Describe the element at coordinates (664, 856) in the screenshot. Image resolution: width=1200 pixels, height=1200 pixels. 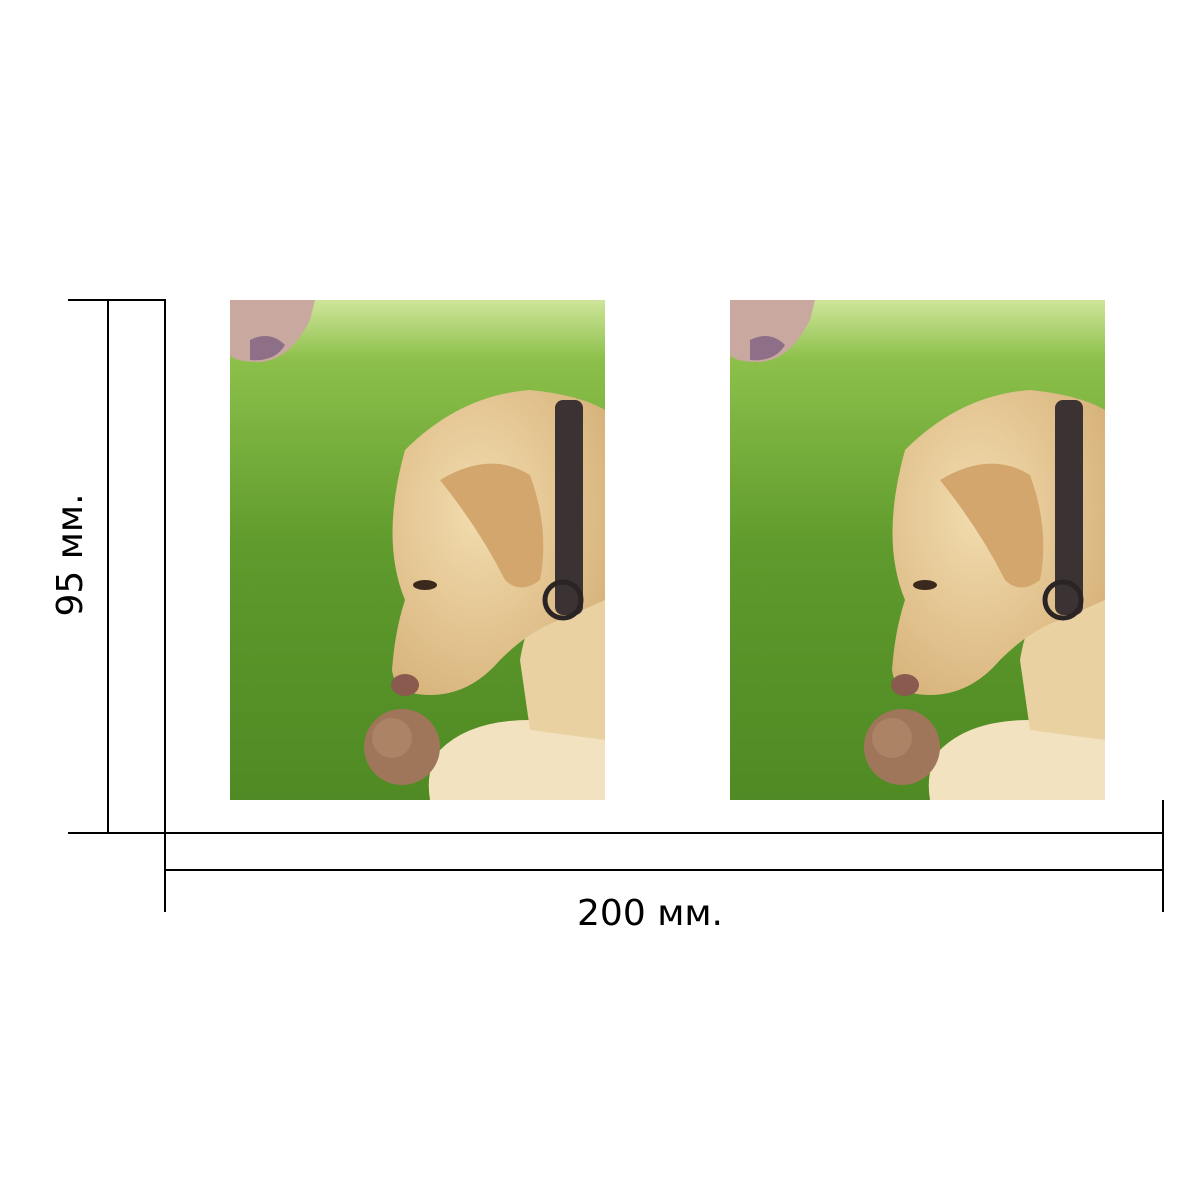
I see `width-dimension` at that location.